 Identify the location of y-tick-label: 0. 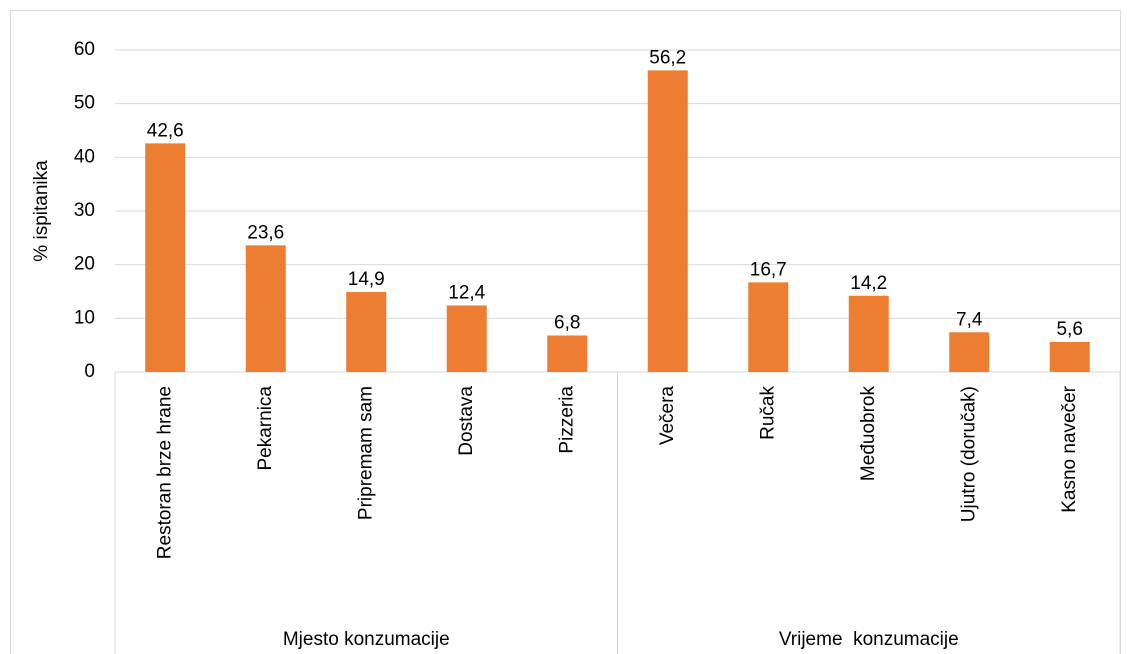
(89, 371).